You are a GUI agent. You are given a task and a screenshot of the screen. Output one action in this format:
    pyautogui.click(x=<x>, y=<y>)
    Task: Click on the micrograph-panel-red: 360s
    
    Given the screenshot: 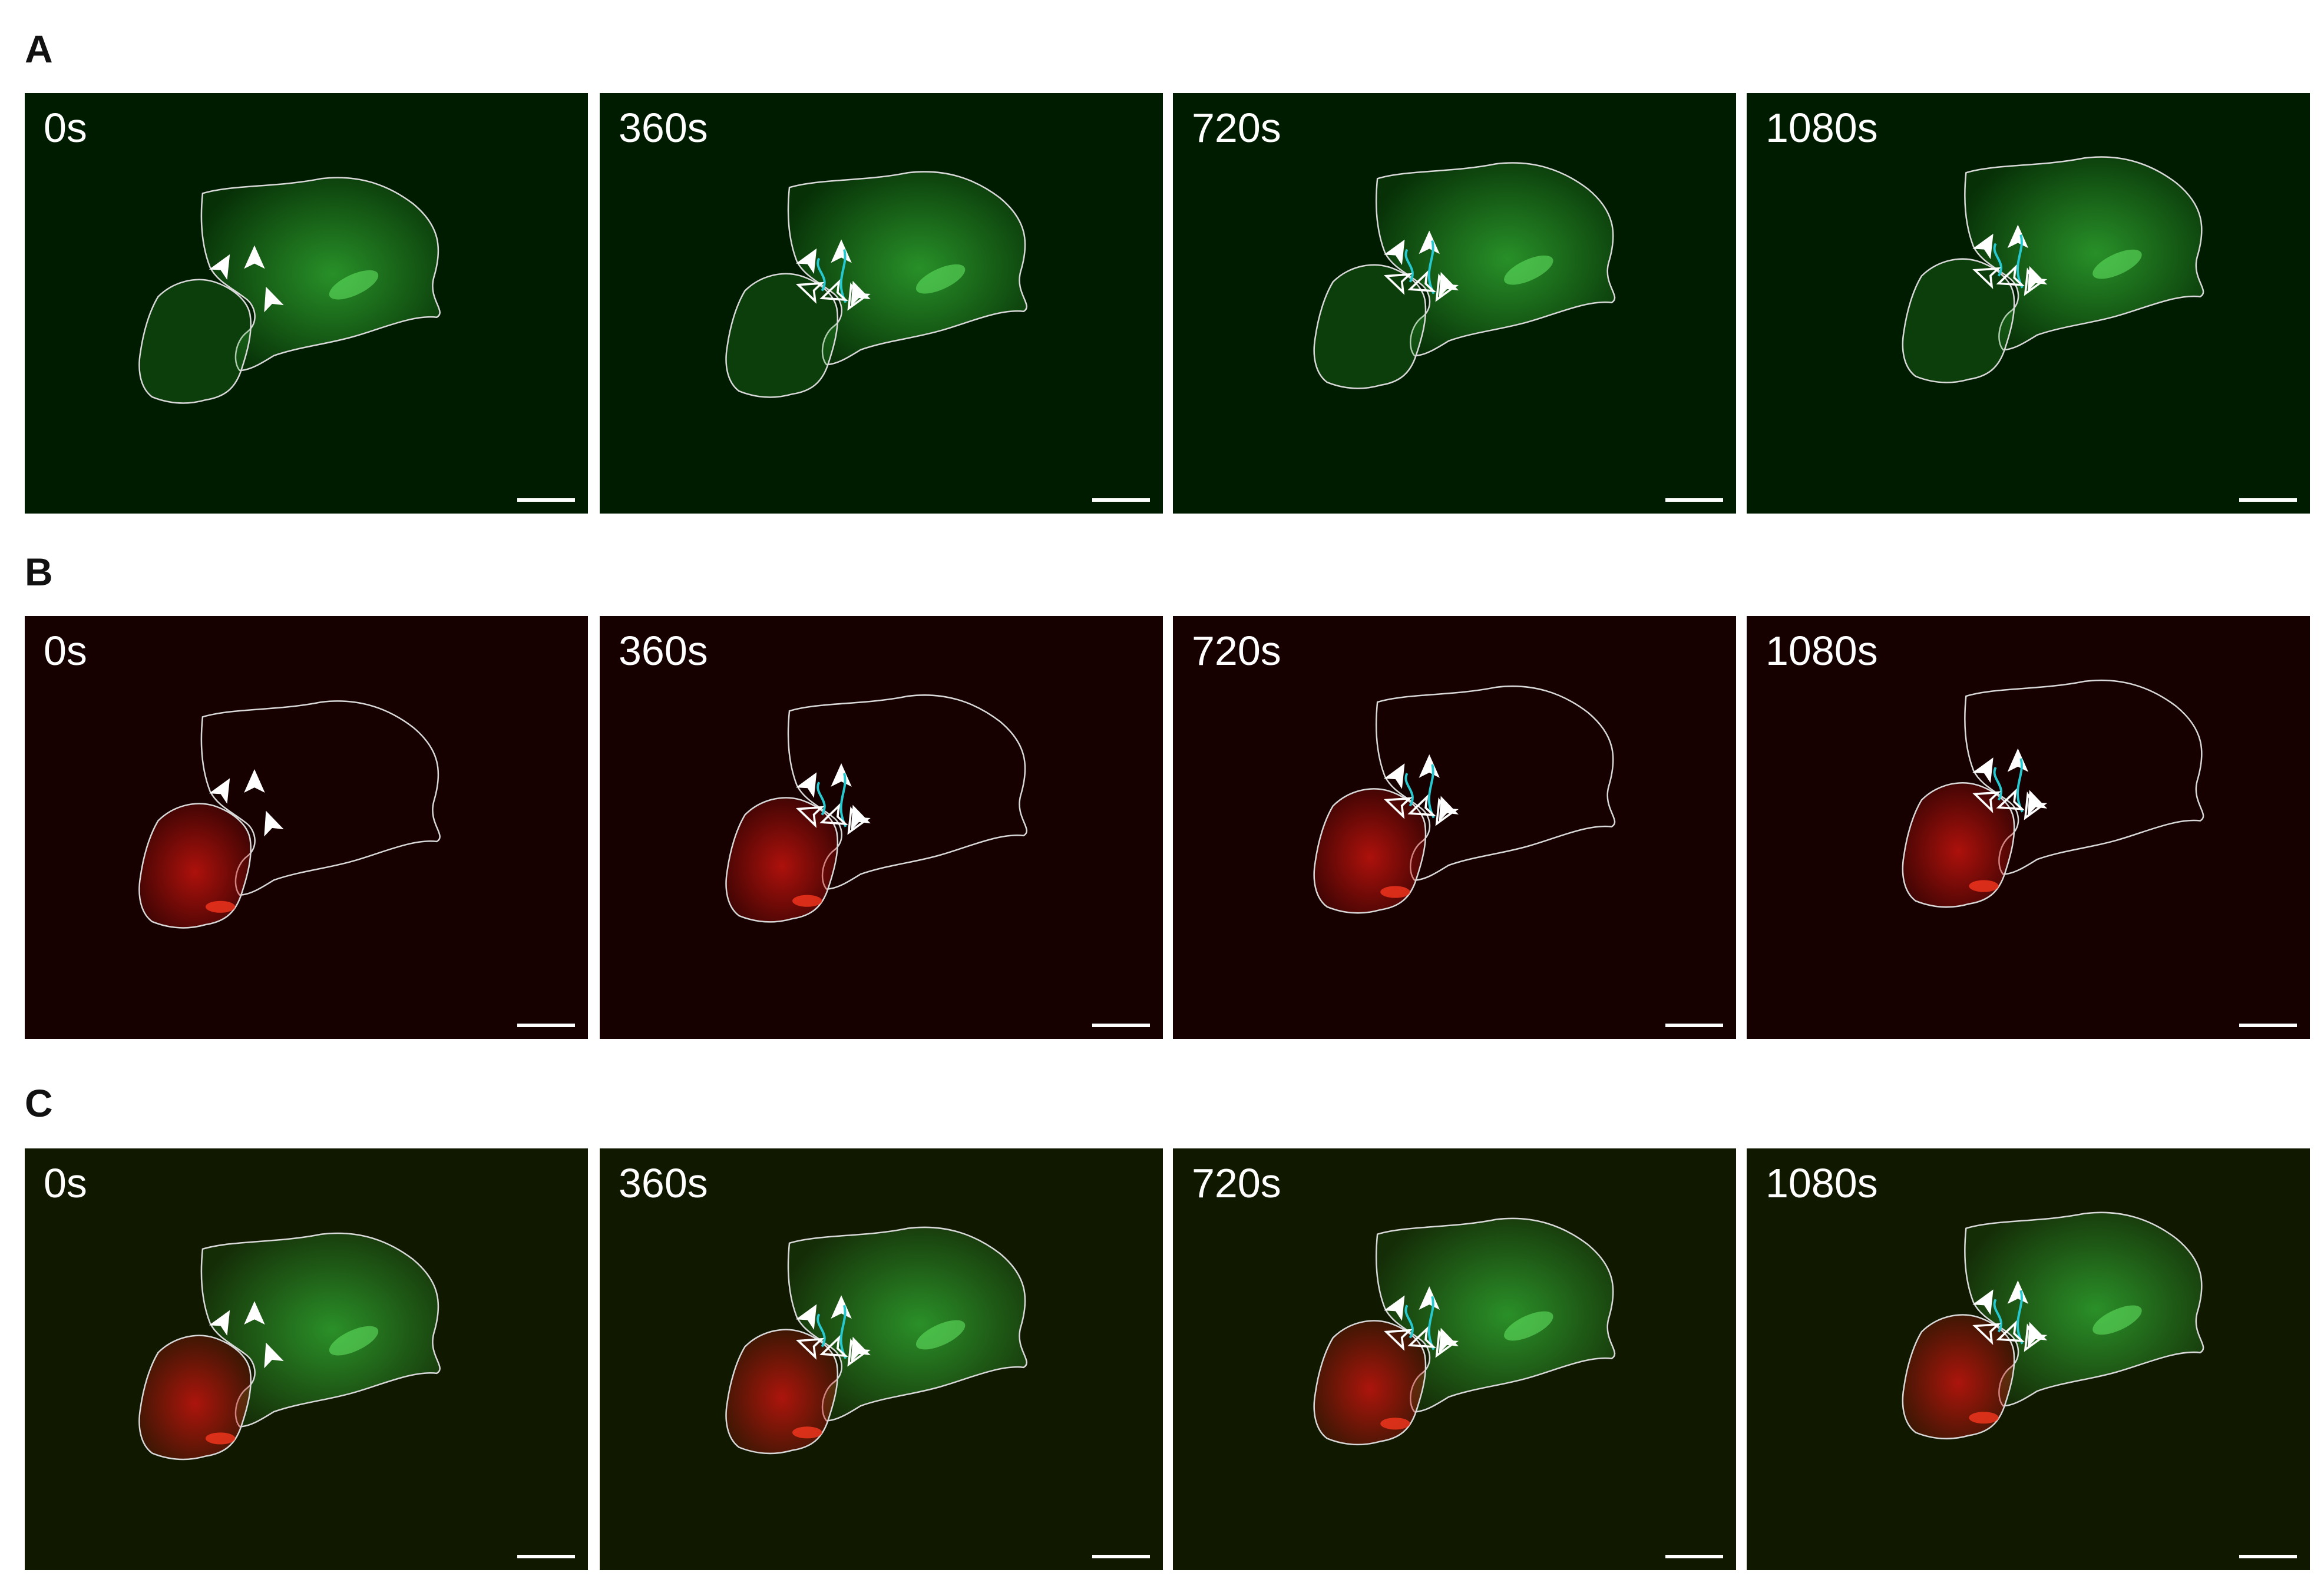 What is the action you would take?
    pyautogui.click(x=881, y=827)
    